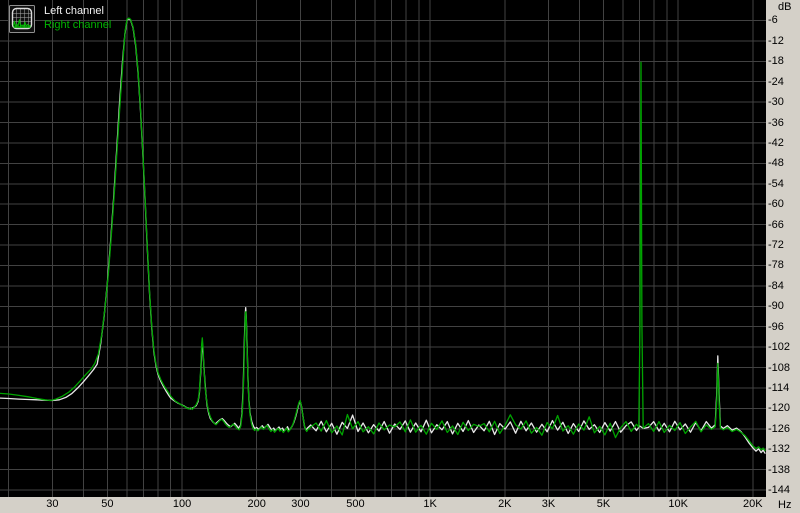 The image size is (800, 513). I want to click on db-tick-label: -48, so click(776, 163).